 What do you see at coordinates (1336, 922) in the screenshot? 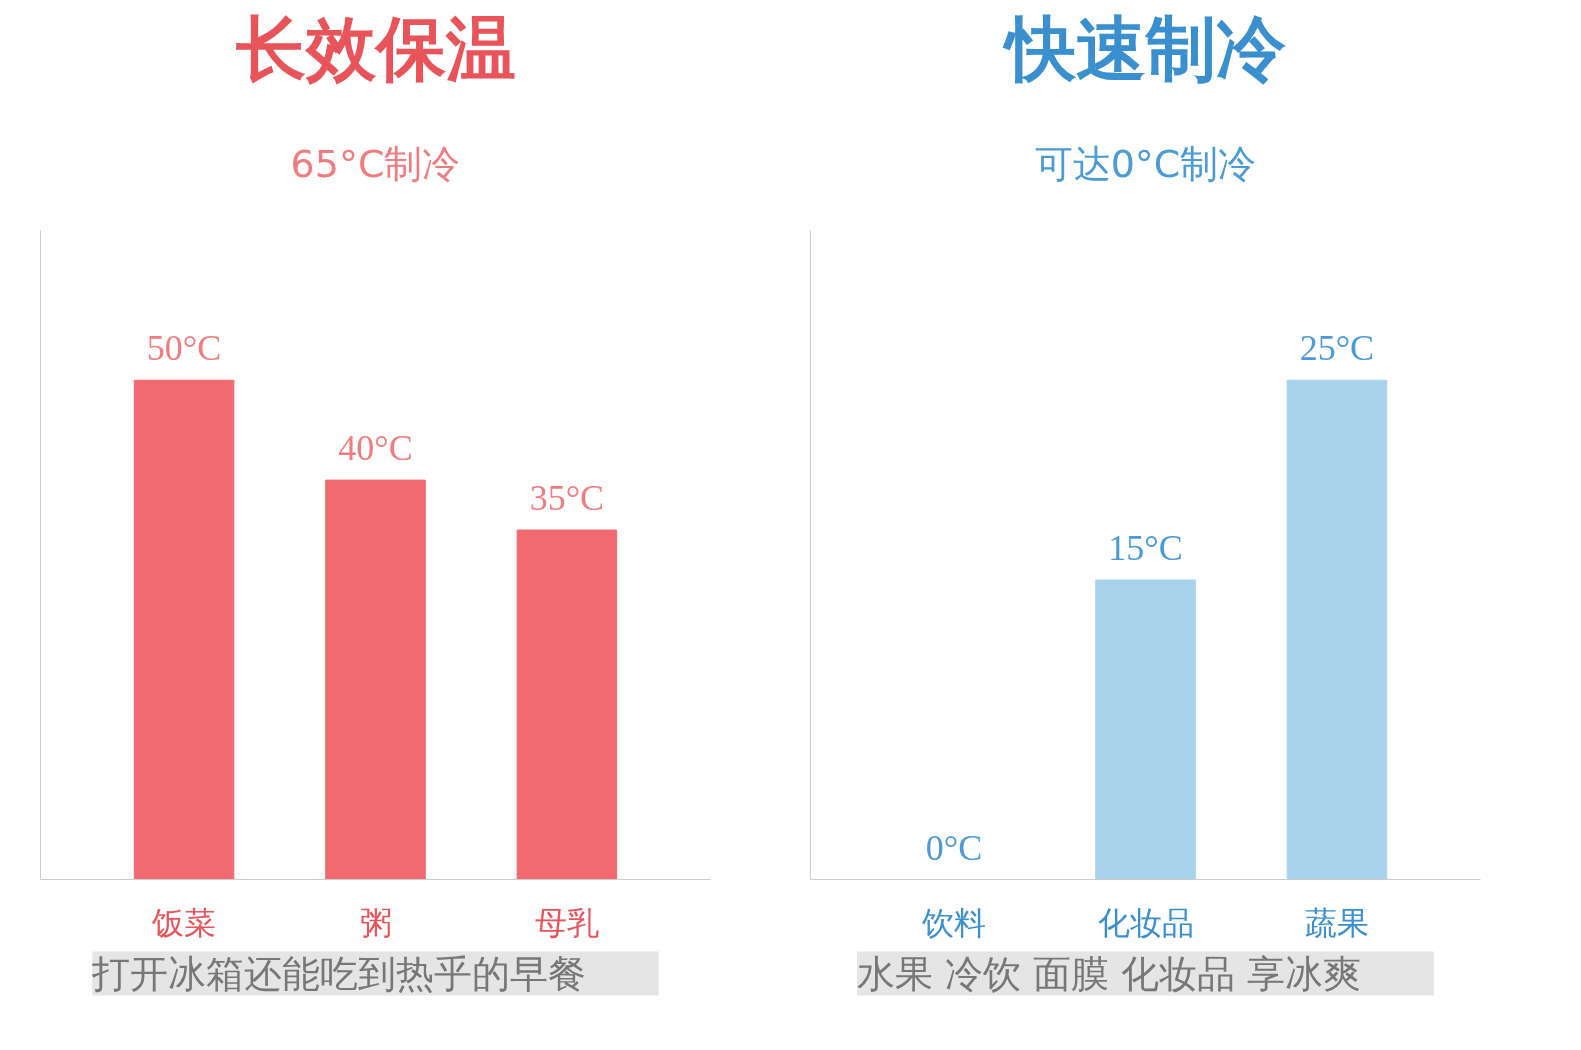
I see `x-tick-label: 蔬果` at bounding box center [1336, 922].